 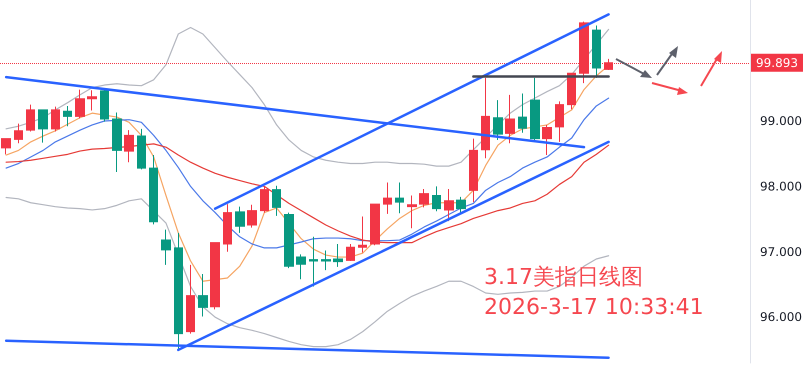 What do you see at coordinates (781, 186) in the screenshot?
I see `y-tick-label: 98.000` at bounding box center [781, 186].